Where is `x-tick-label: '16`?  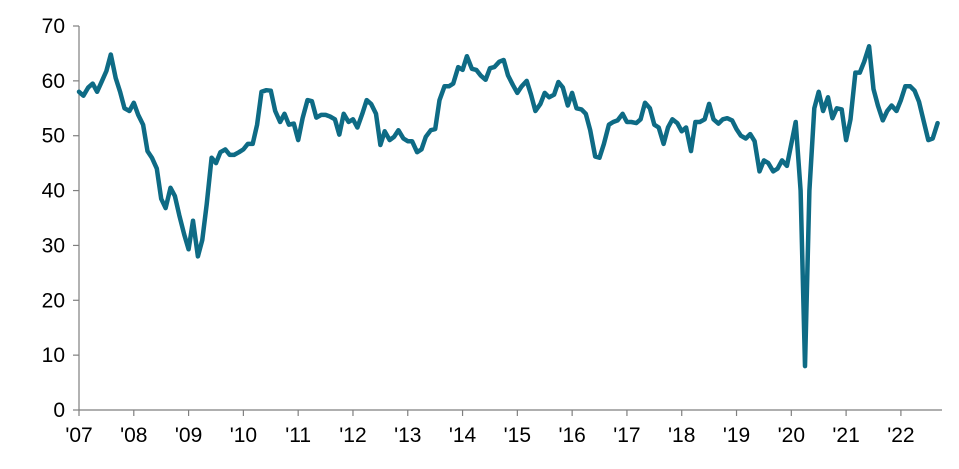 x-tick-label: '16 is located at coordinates (571, 435).